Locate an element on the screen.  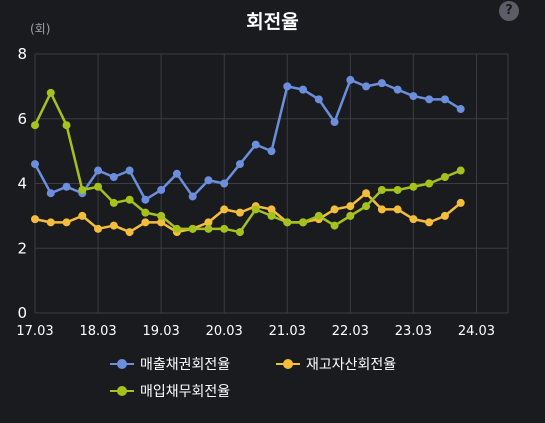
legend-item-receivables: 매출채권회전율 is located at coordinates (170, 364).